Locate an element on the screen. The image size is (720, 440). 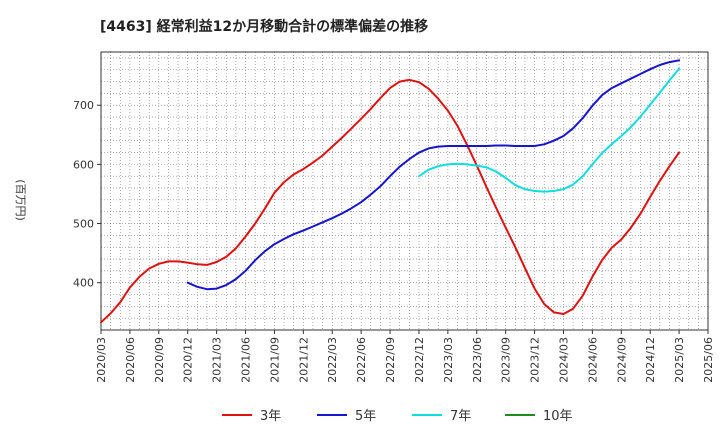
legend-label-3: 7年 is located at coordinates (460, 416).